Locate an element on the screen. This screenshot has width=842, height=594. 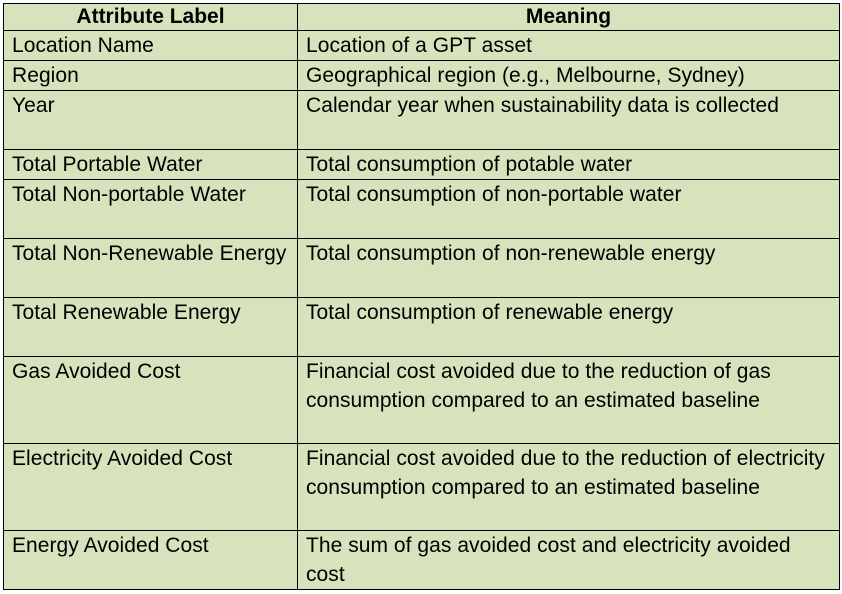
meaning-cell: Total consumption of potable water is located at coordinates (568, 164).